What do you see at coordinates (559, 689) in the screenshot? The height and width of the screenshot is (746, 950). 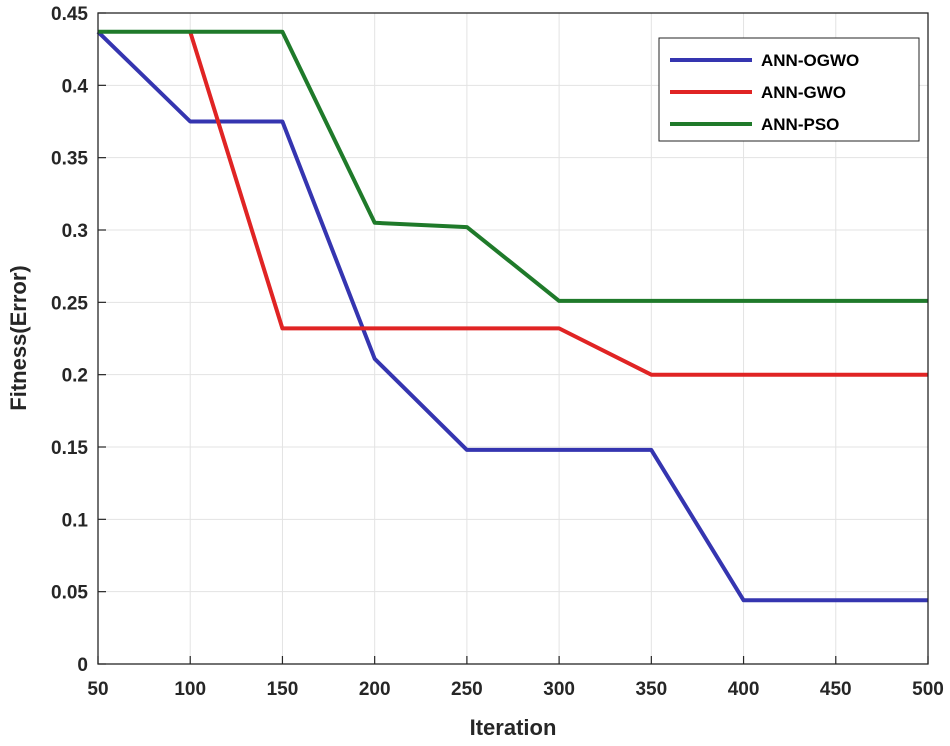 I see `x-tick-label: 300` at bounding box center [559, 689].